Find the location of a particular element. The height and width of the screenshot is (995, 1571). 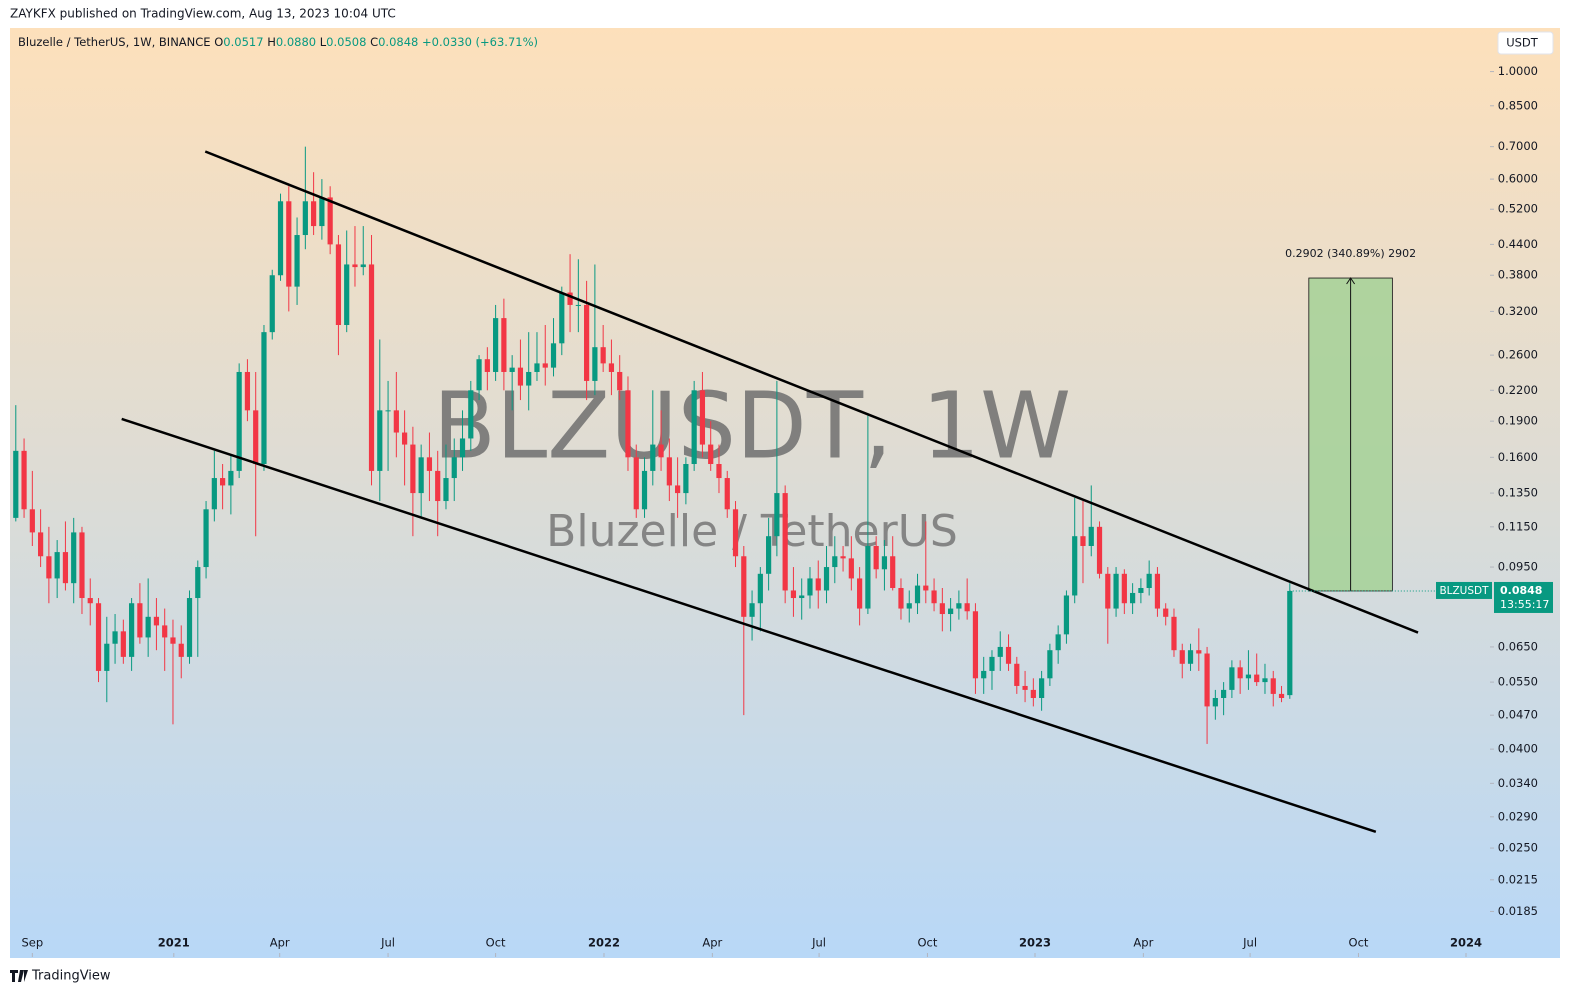

x-tick-label: Oct is located at coordinates (1359, 943).